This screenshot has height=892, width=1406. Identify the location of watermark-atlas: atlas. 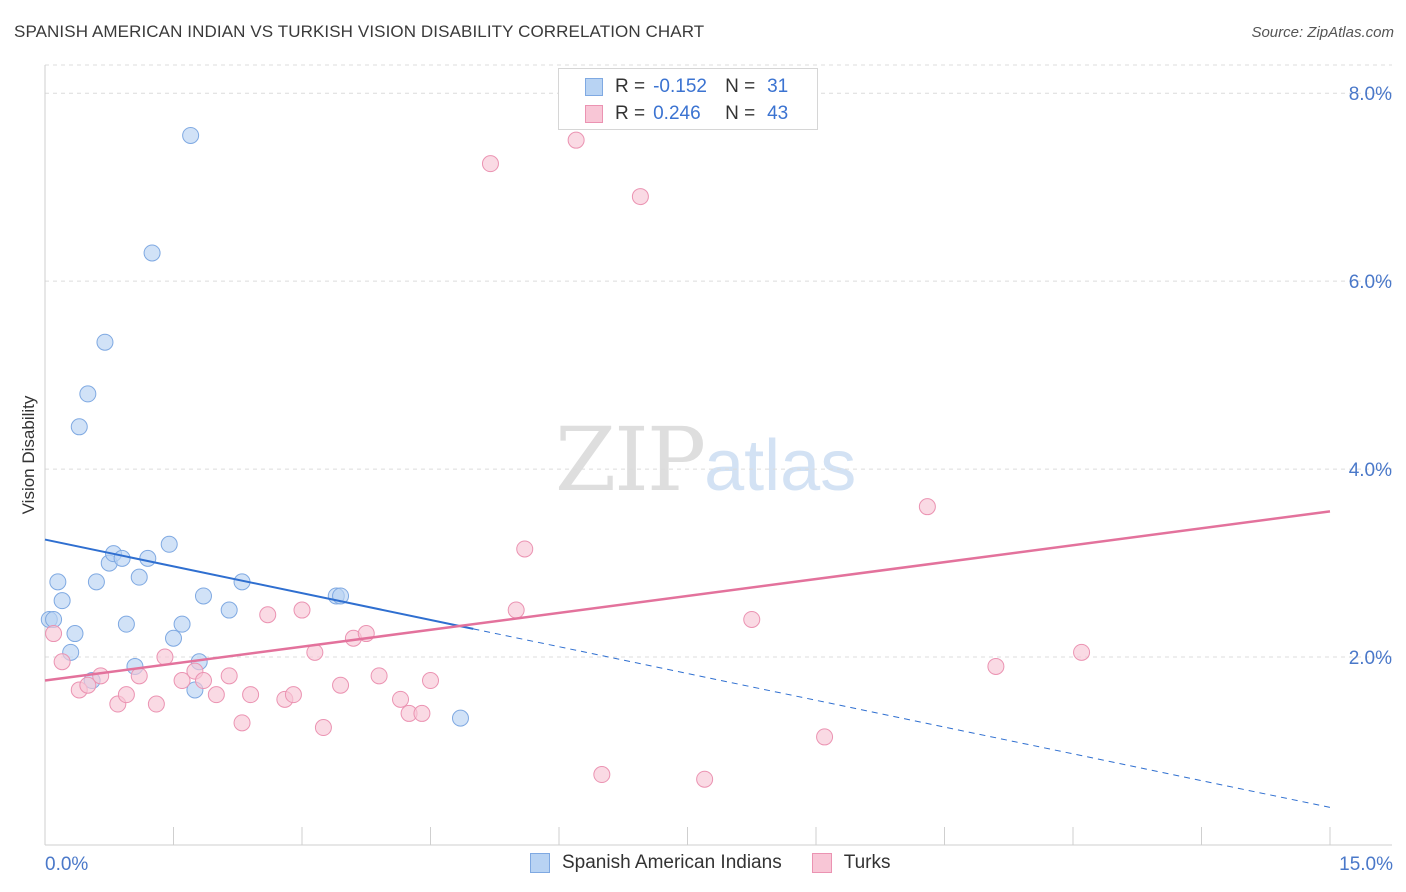
(780, 466).